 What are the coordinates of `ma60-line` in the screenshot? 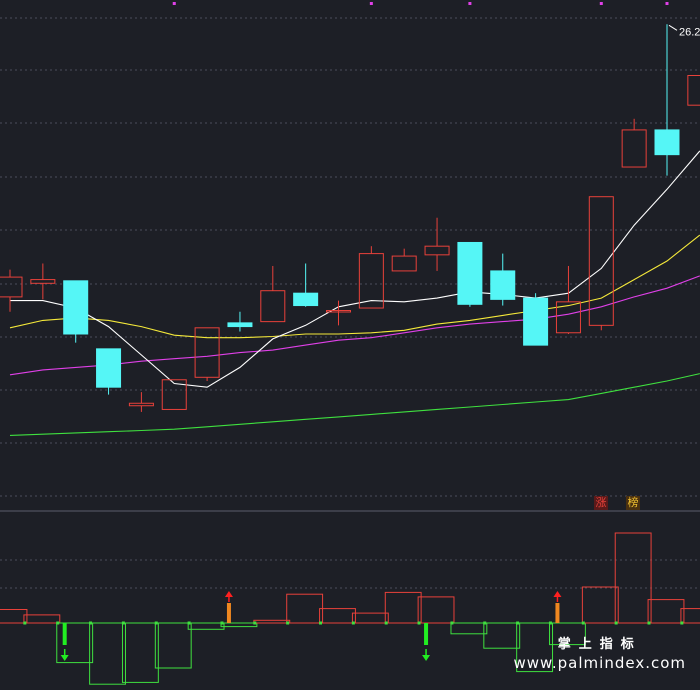 It's located at (354, 404).